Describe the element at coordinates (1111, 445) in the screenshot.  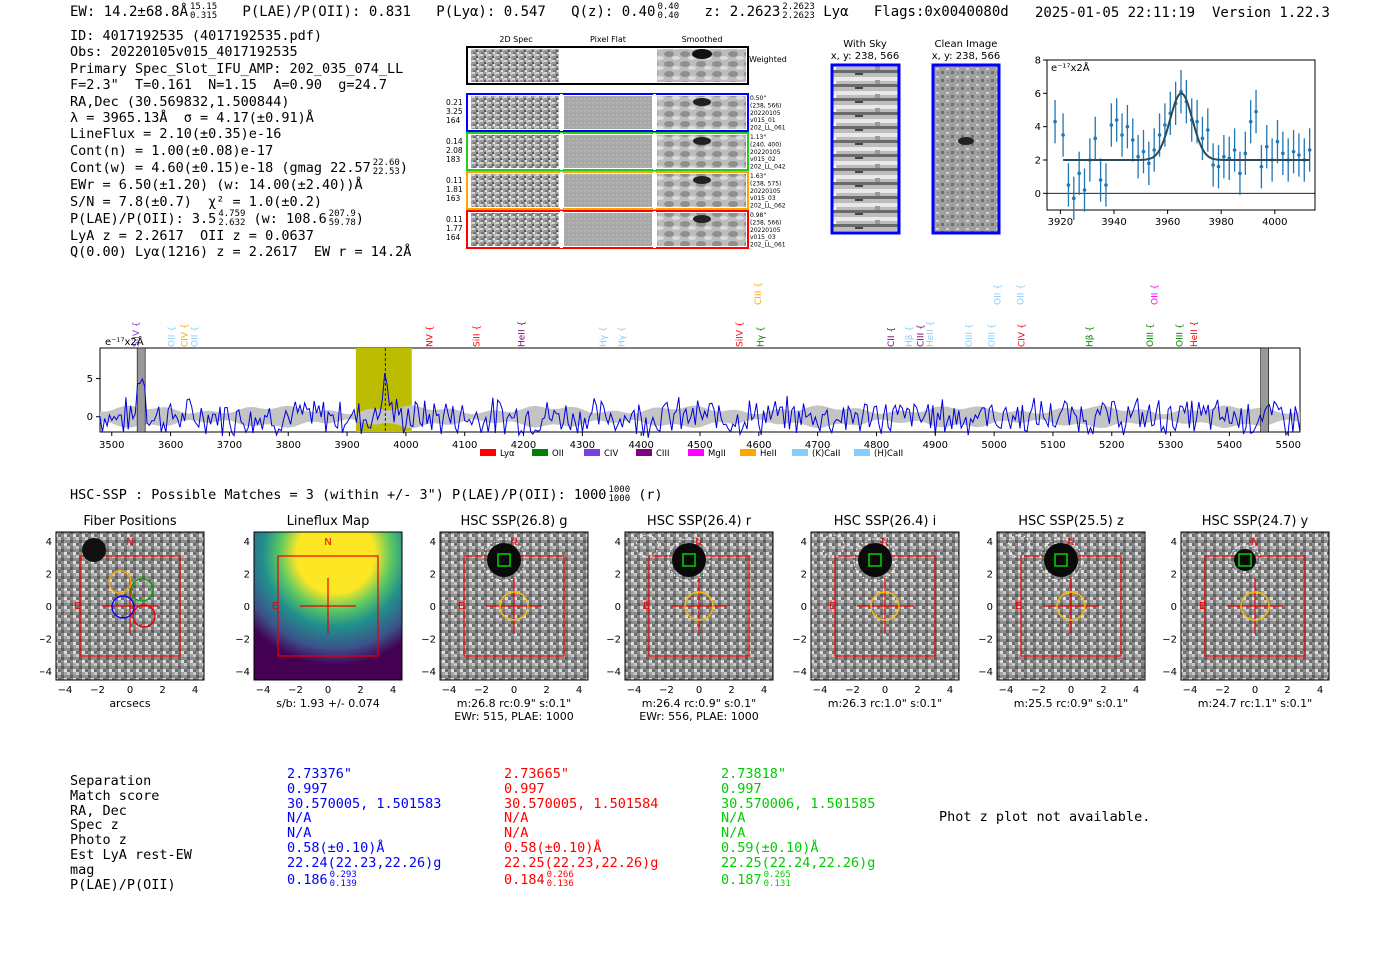
I see `spec-xtick-label: 5200` at that location.